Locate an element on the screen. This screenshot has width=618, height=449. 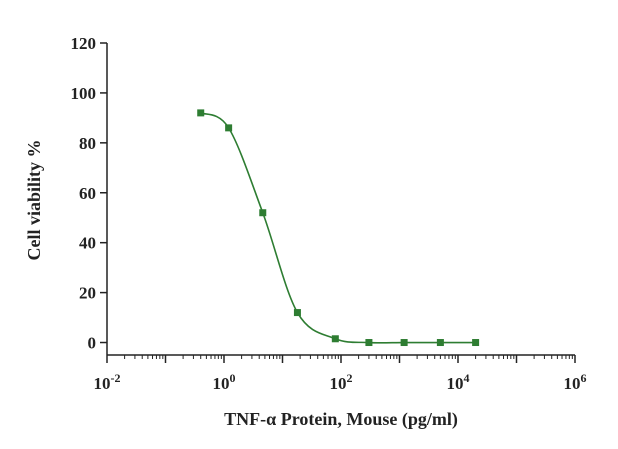
y-tick-label: 0 is located at coordinates (92, 343).